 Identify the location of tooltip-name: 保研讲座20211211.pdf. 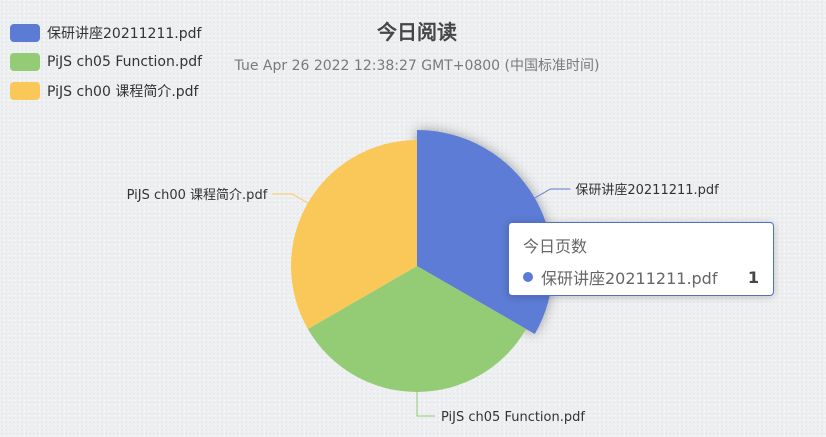
(629, 278).